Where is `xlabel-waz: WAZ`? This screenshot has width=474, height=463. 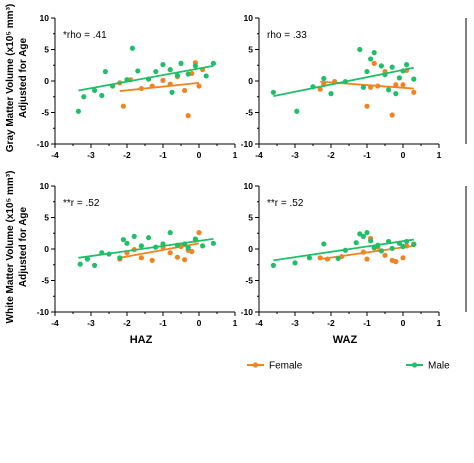 xlabel-waz: WAZ is located at coordinates (345, 340).